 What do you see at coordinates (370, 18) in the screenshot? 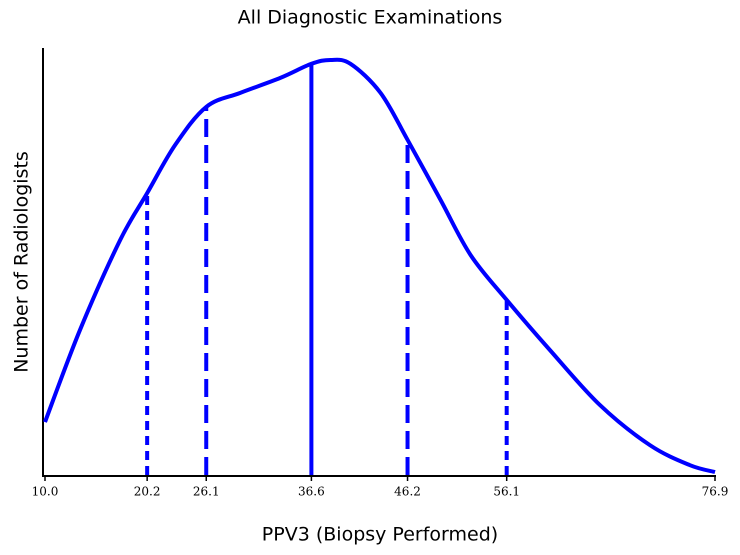
I see `chart-title: All Diagnostic Examinations` at bounding box center [370, 18].